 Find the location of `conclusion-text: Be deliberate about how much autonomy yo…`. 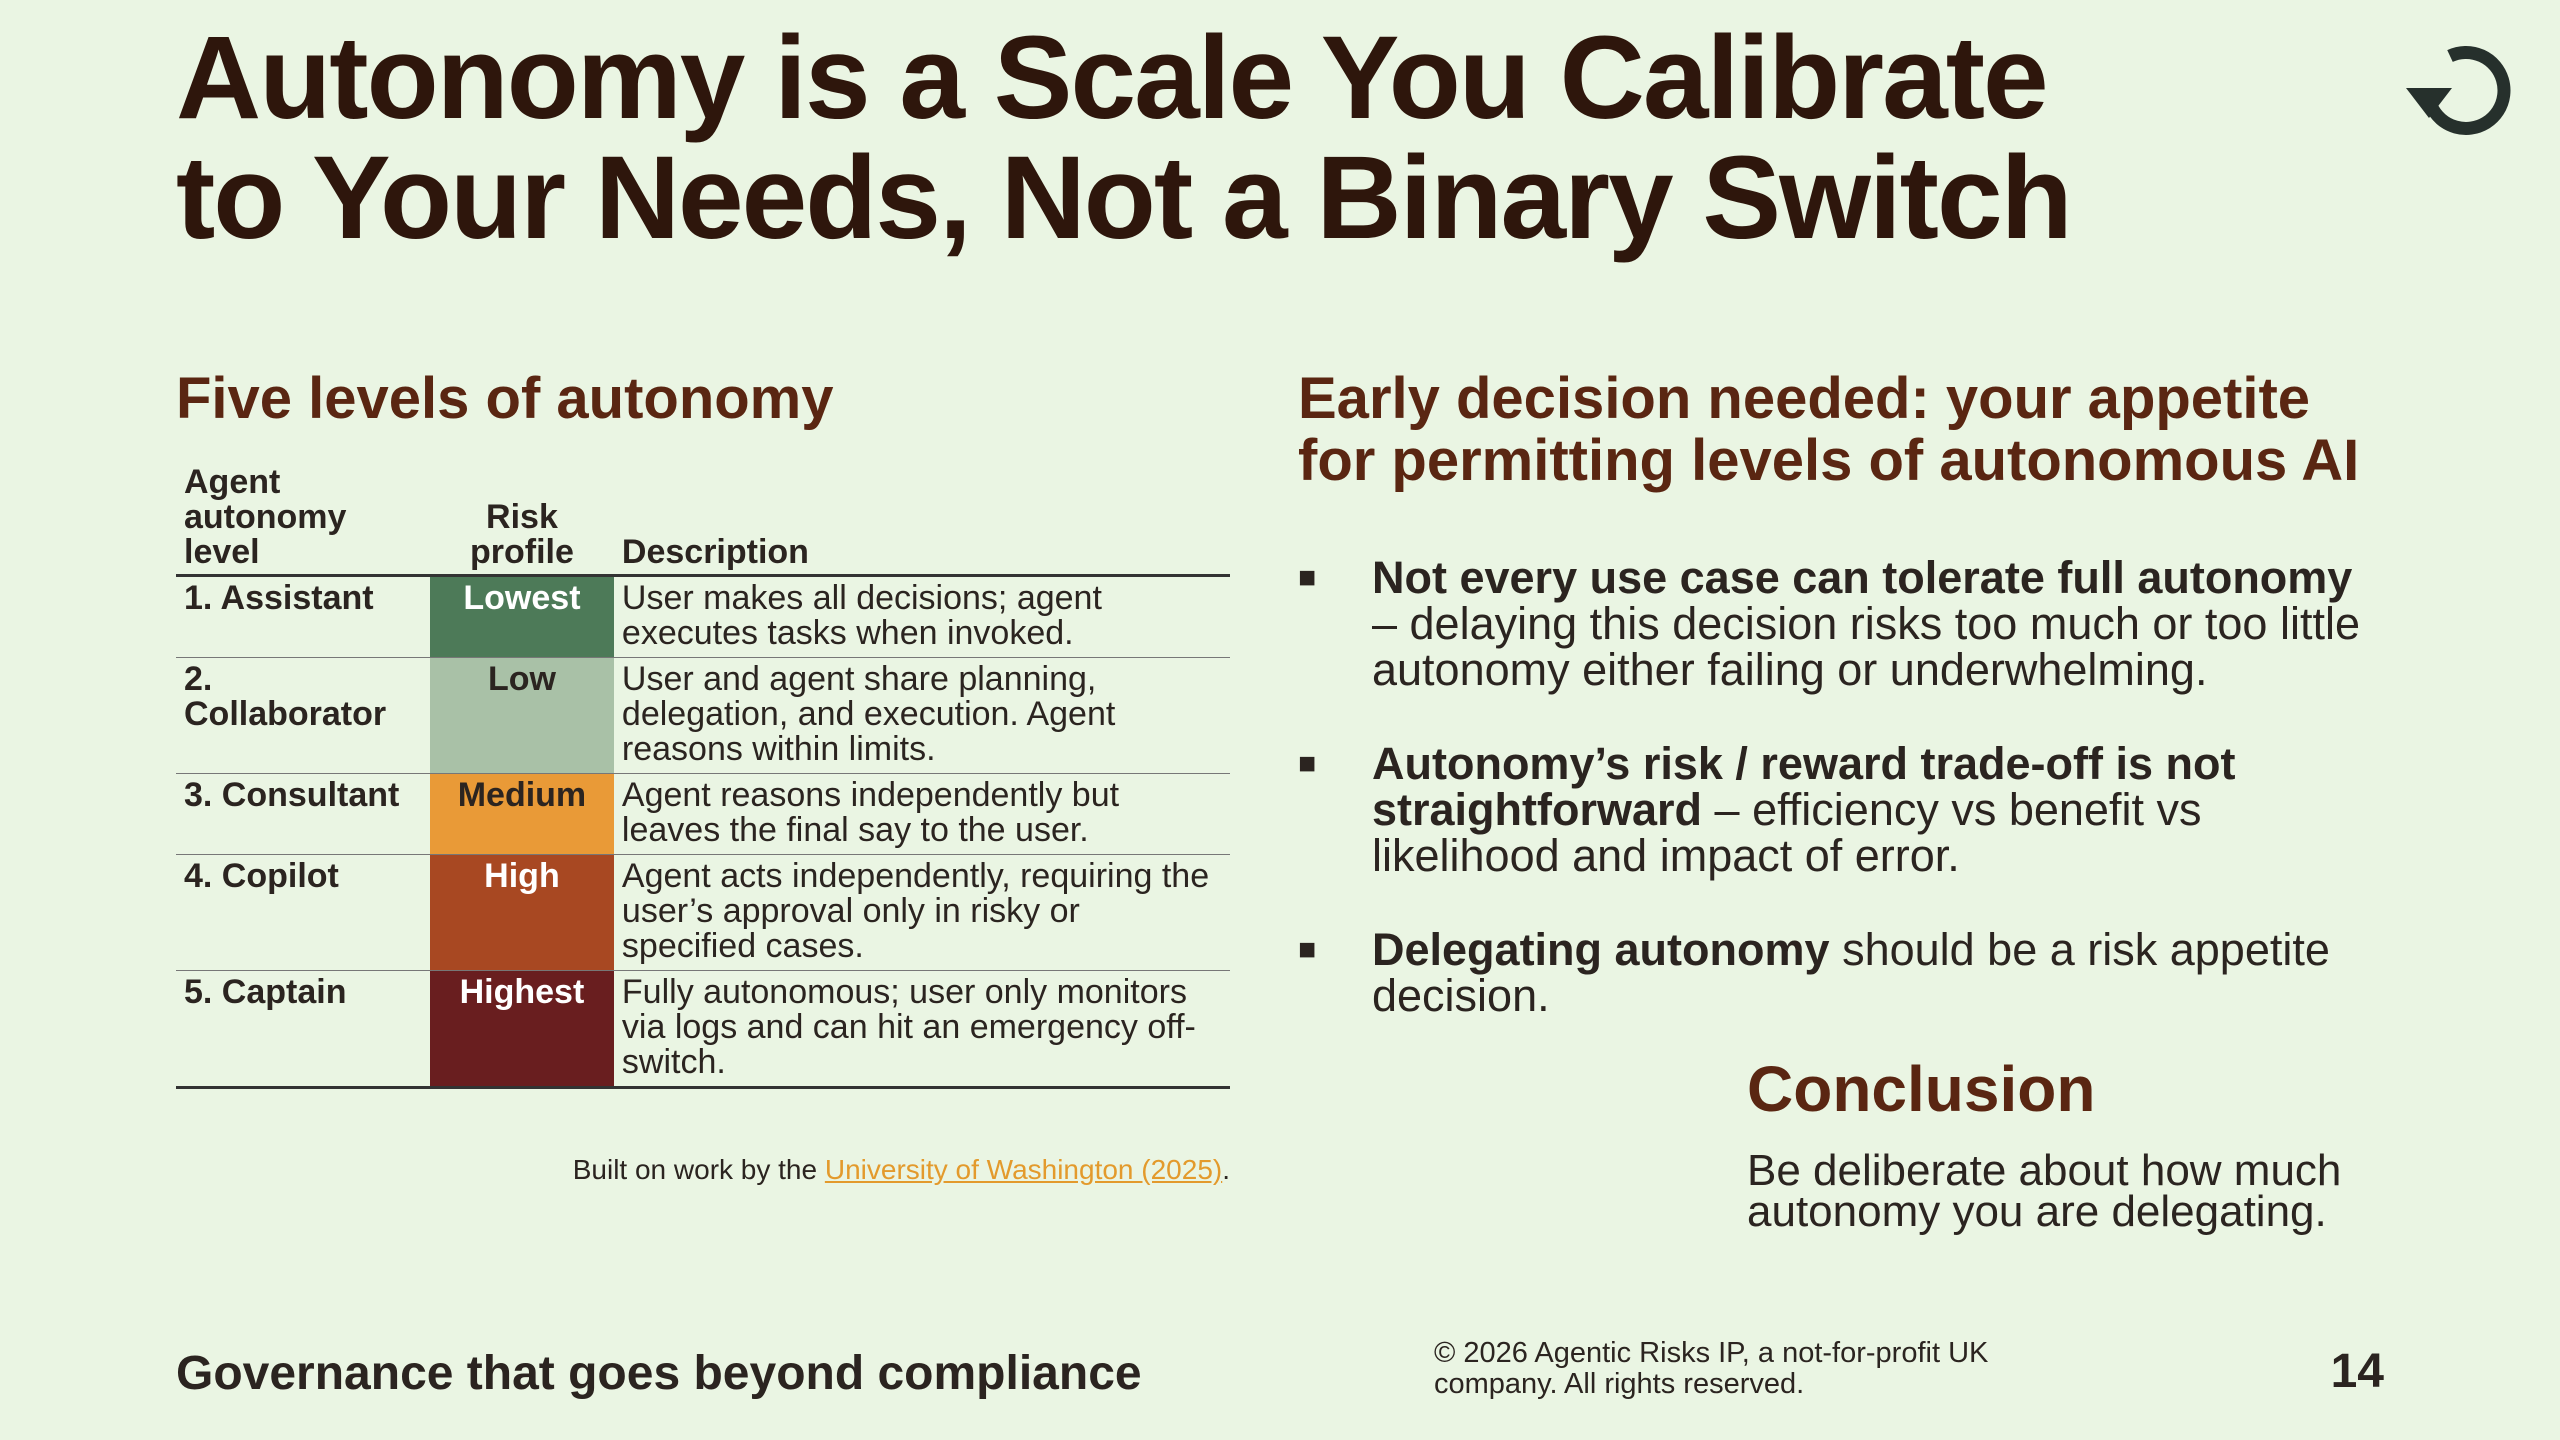

conclusion-text: Be deliberate about how much autonomy yo… is located at coordinates (2044, 1191).